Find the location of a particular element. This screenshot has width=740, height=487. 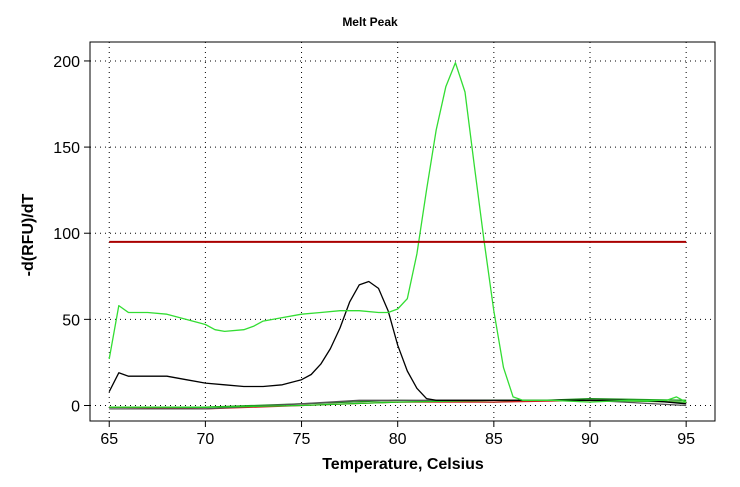

x-tick-label: 80 is located at coordinates (398, 439).